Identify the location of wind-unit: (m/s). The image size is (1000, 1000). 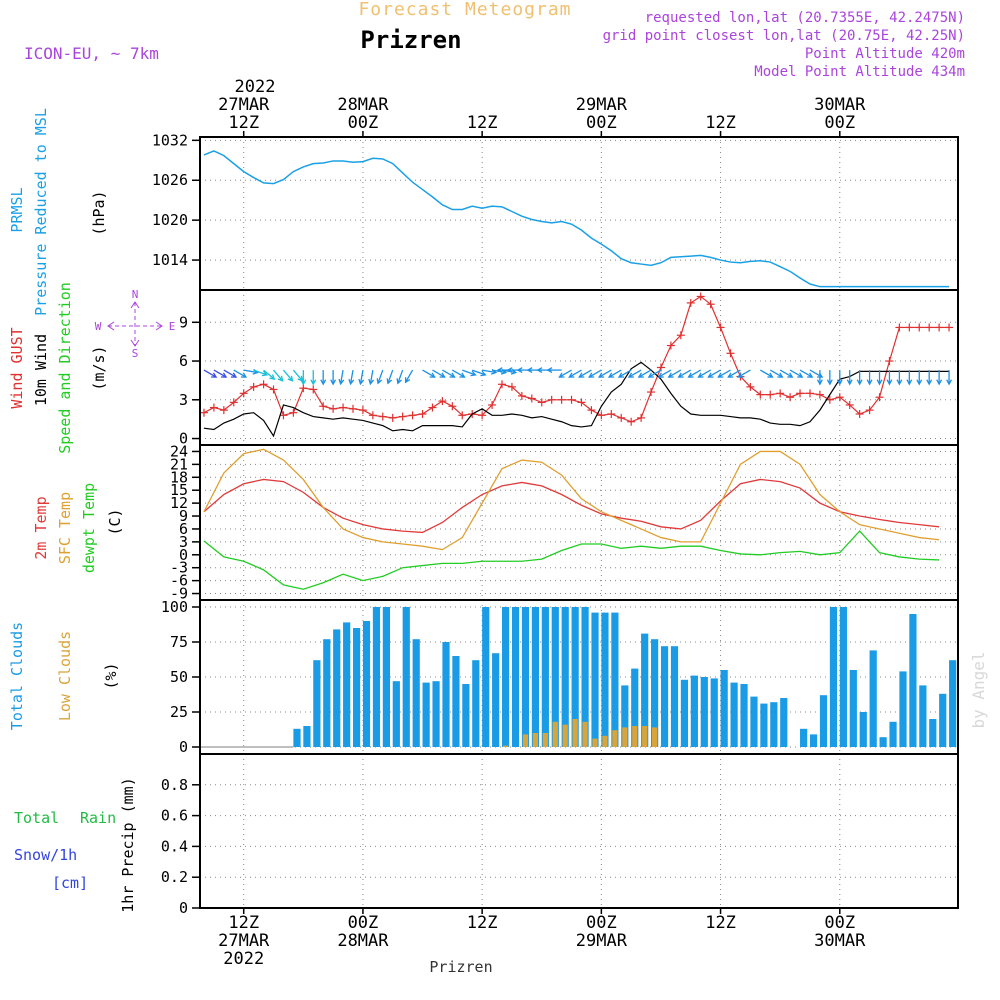
(99, 367).